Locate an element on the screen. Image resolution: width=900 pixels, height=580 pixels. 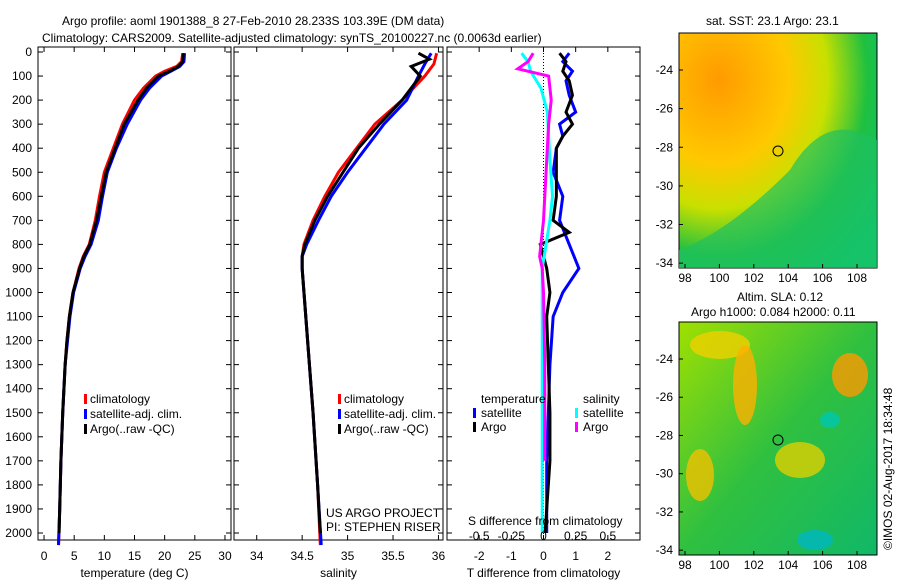
y-tick-label: 600 is located at coordinates (22, 196).